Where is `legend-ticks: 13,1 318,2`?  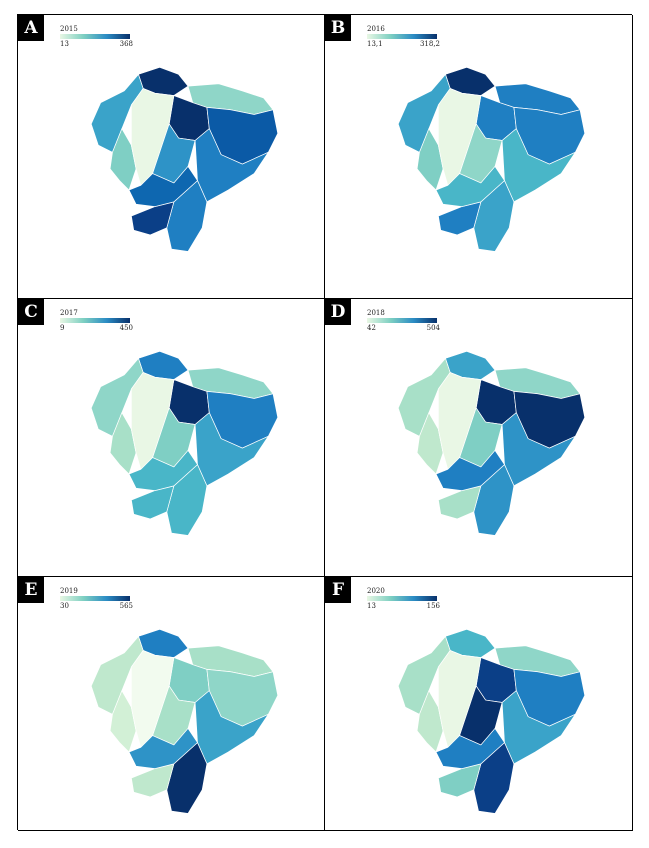
legend-ticks: 13,1 318,2 is located at coordinates (403, 43).